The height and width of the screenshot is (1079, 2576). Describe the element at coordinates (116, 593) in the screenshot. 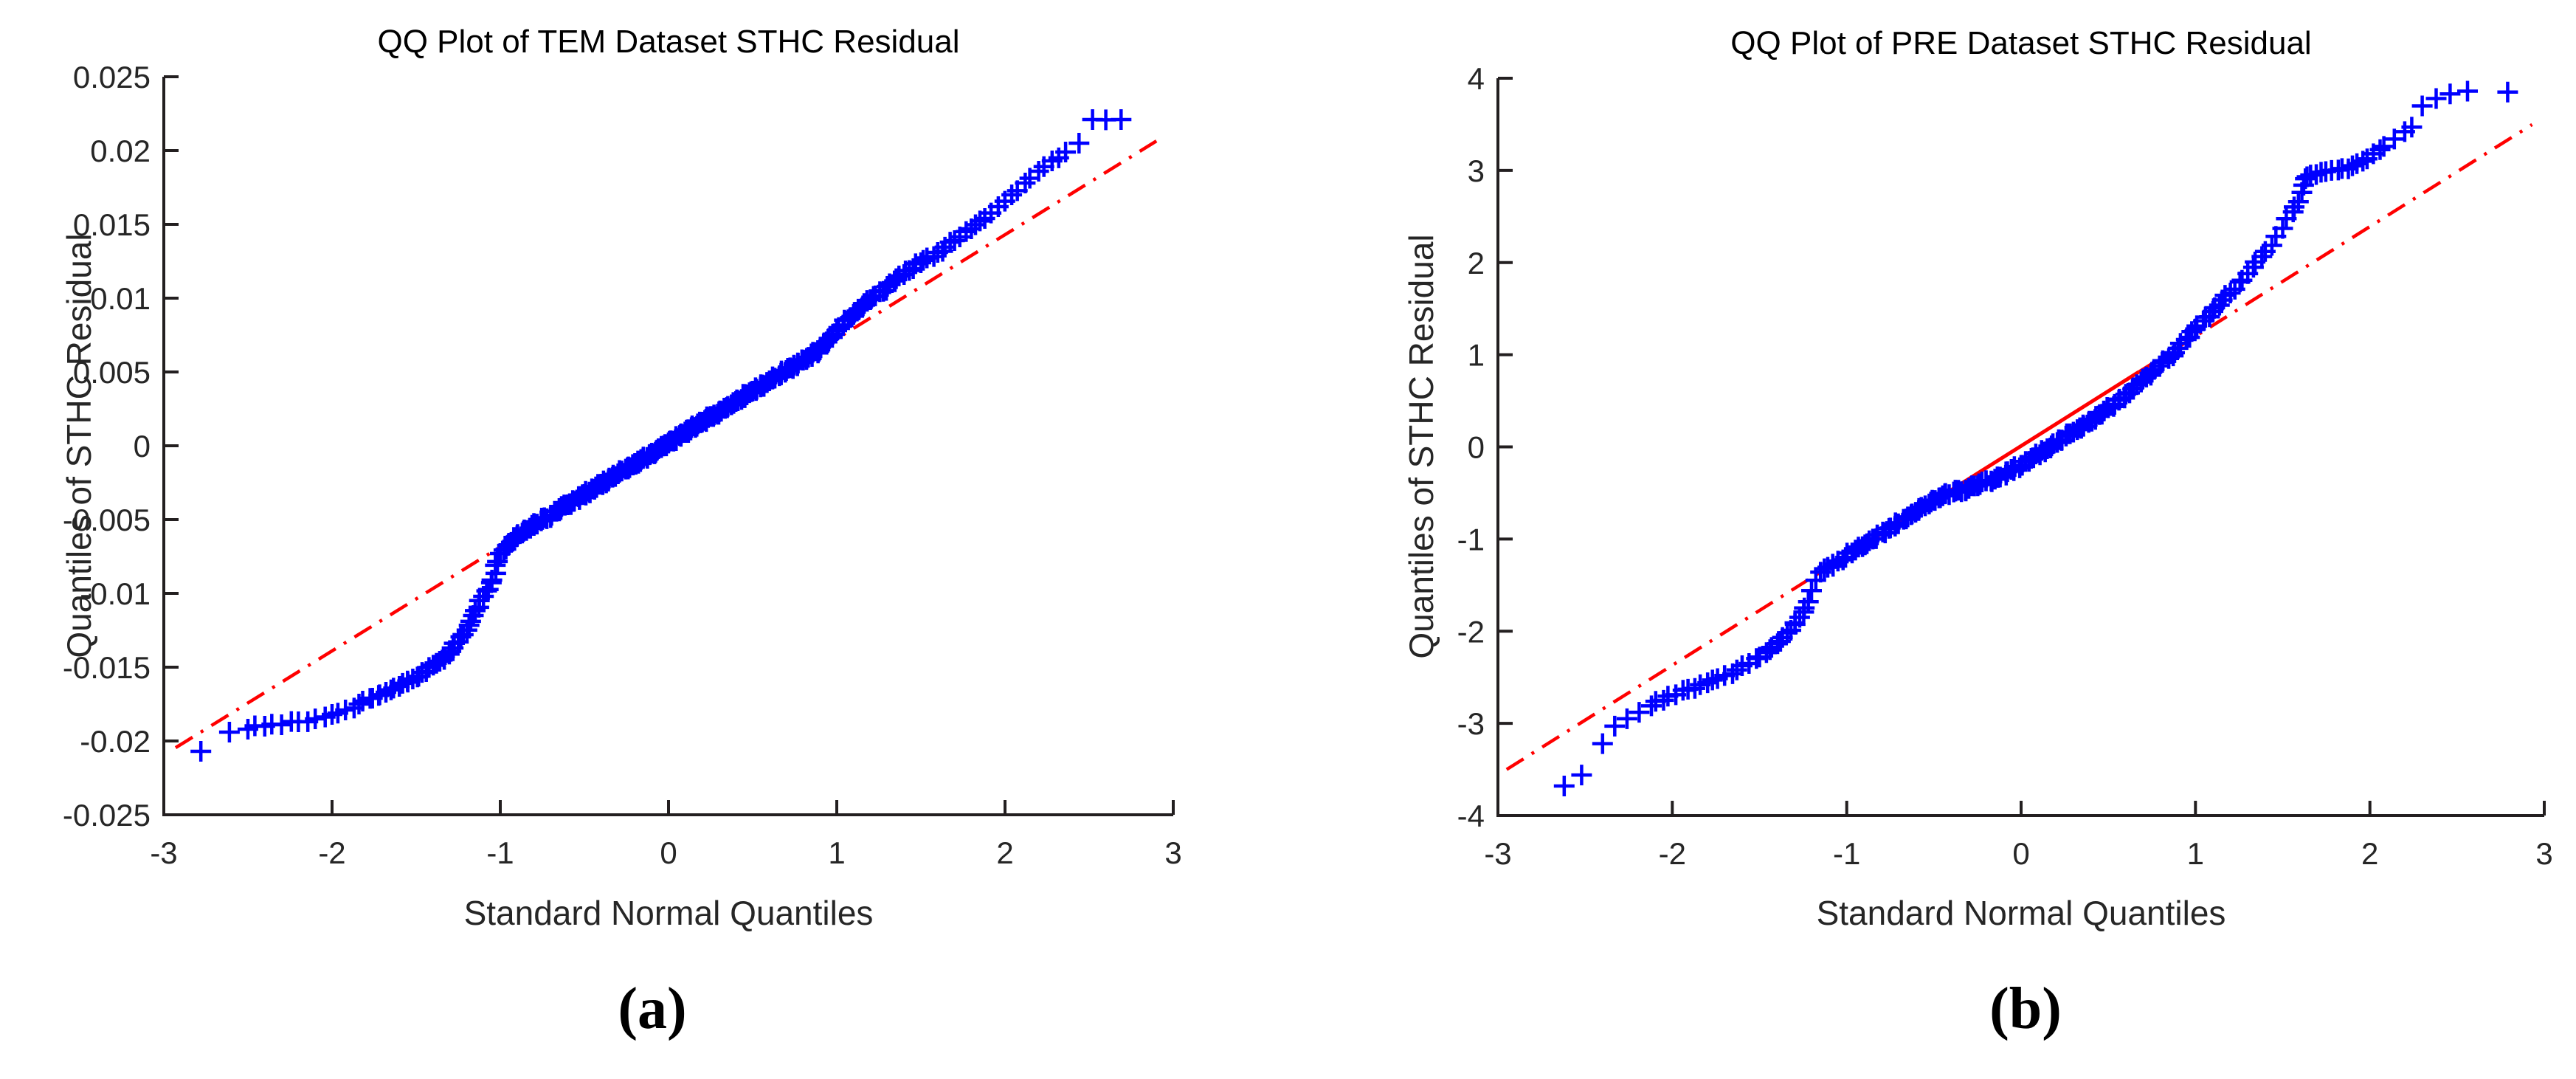

I see `y-tick-label: -0.01` at that location.